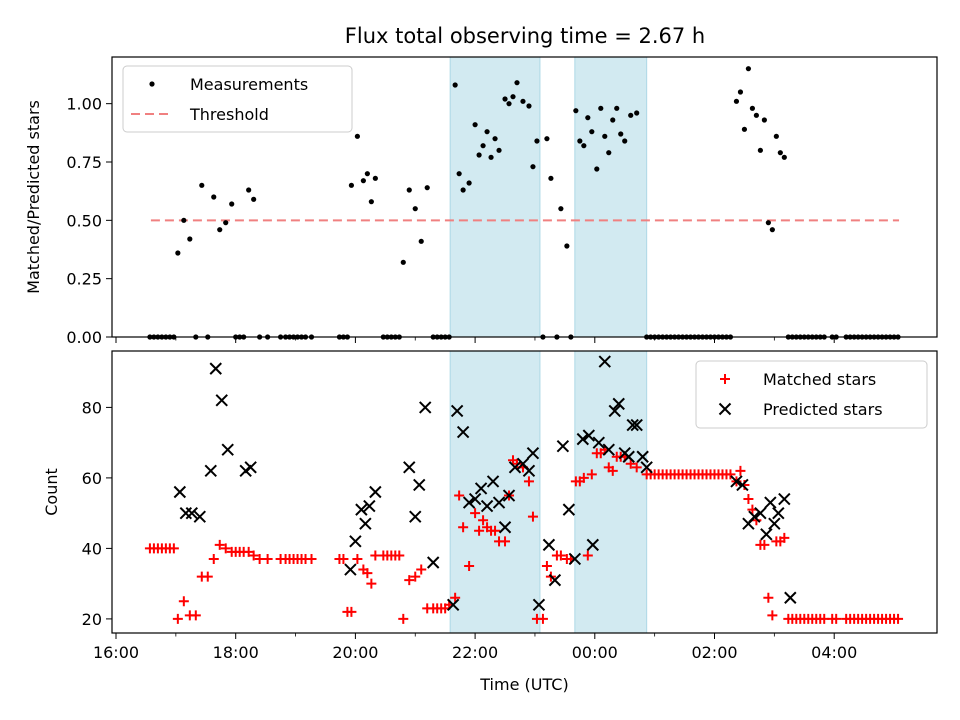 The width and height of the screenshot is (960, 720). What do you see at coordinates (92, 407) in the screenshot?
I see `y-tick-label: 80` at bounding box center [92, 407].